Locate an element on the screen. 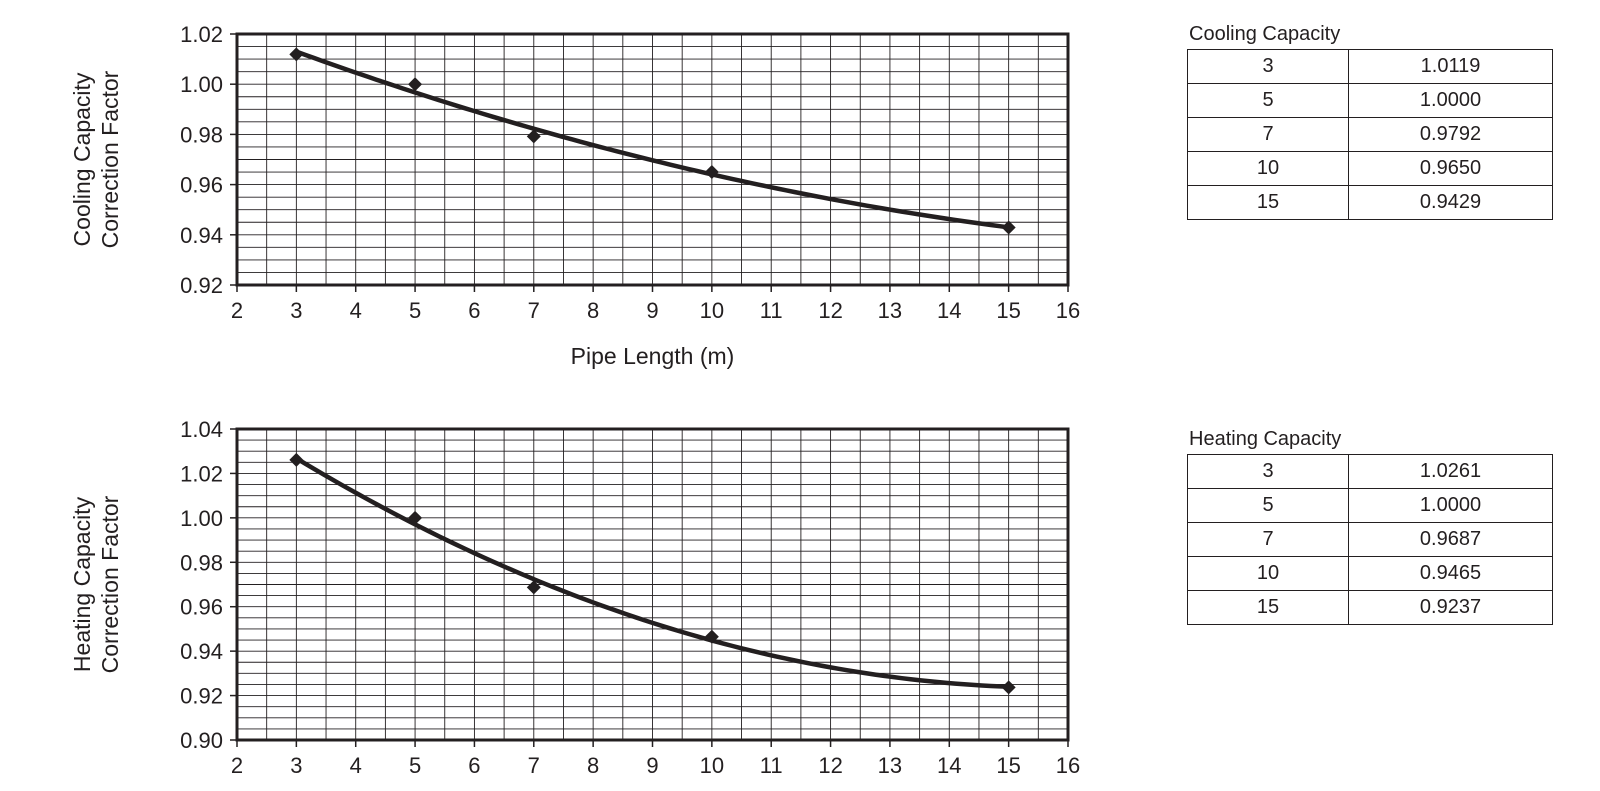  y-tick-label: 1.04 is located at coordinates (201, 429).